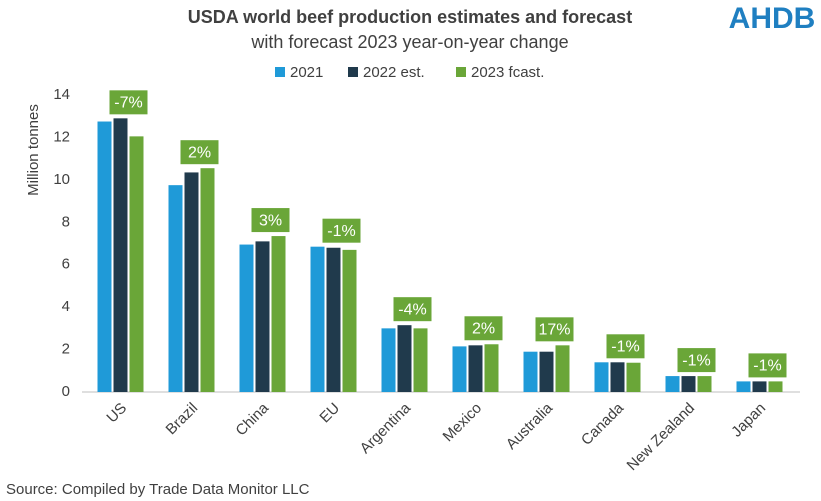  What do you see at coordinates (61, 94) in the screenshot?
I see `y-tick-label: 14` at bounding box center [61, 94].